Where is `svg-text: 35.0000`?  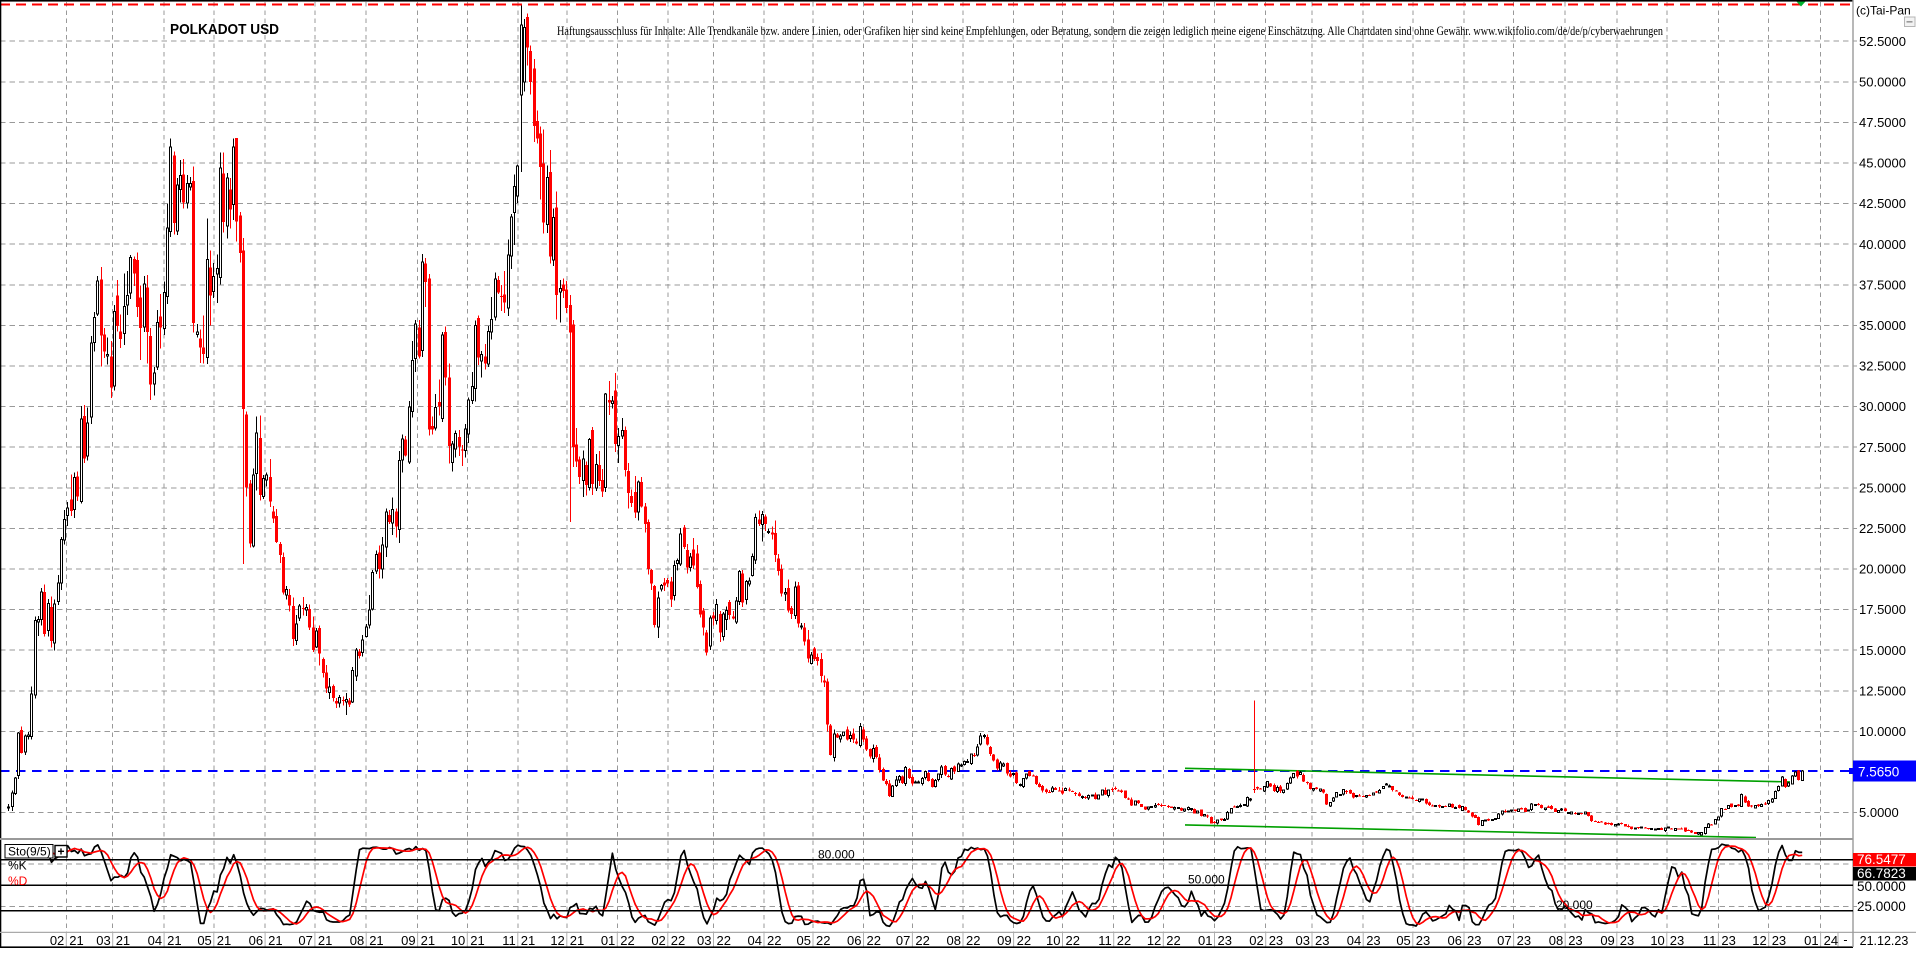 svg-text: 35.0000 is located at coordinates (1882, 325).